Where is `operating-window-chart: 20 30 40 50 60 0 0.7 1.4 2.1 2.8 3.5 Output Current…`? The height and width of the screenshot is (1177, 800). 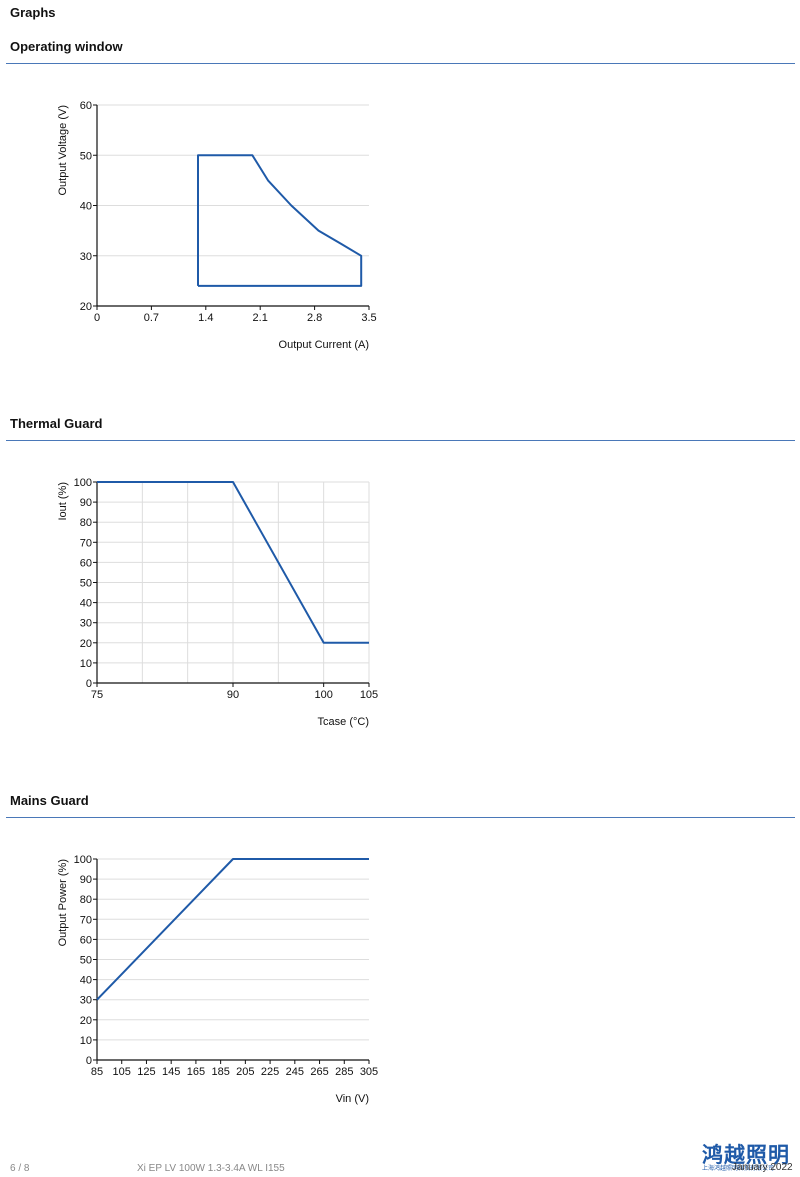
operating-window-chart: 20 30 40 50 60 0 0.7 1.4 2.1 2.8 3.5 Output Current… is located at coordinates (217, 225).